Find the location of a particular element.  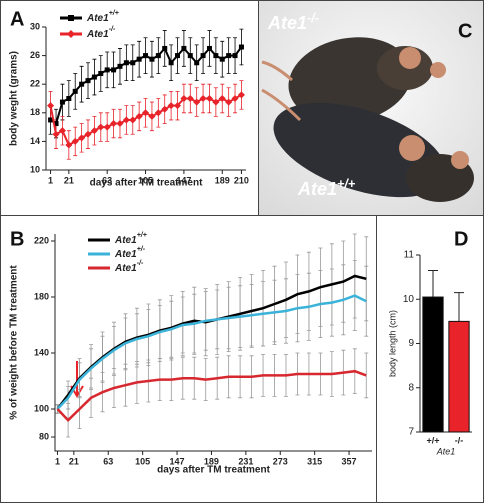

y-tick-label: 14 is located at coordinates (35, 141).